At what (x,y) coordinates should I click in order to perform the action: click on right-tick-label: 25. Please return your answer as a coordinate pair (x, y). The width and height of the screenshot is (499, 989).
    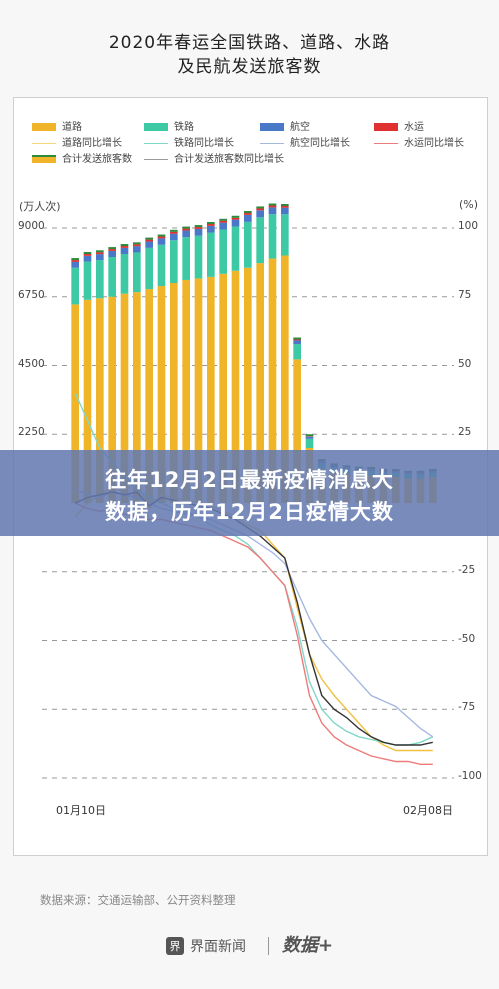
    Looking at the image, I should click on (465, 432).